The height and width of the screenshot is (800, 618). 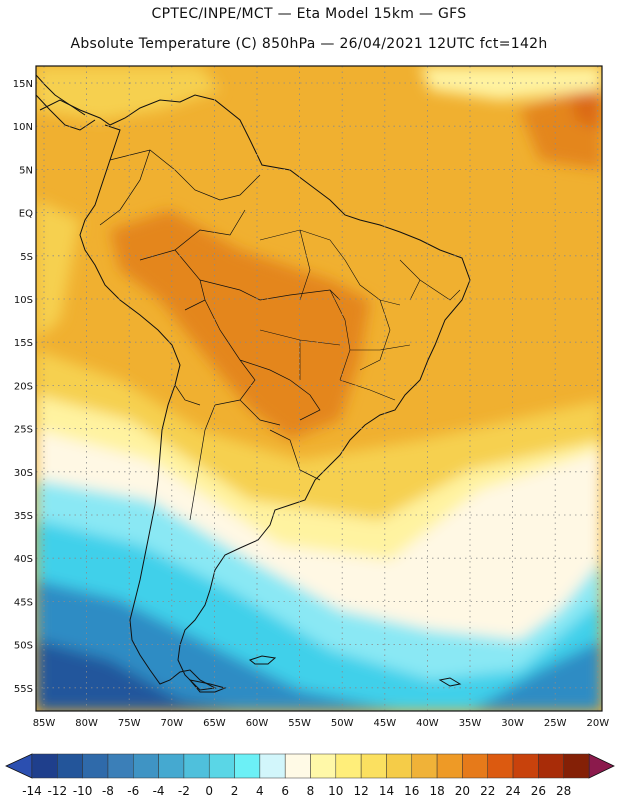 I want to click on lat-label: 20S, so click(x=23, y=386).